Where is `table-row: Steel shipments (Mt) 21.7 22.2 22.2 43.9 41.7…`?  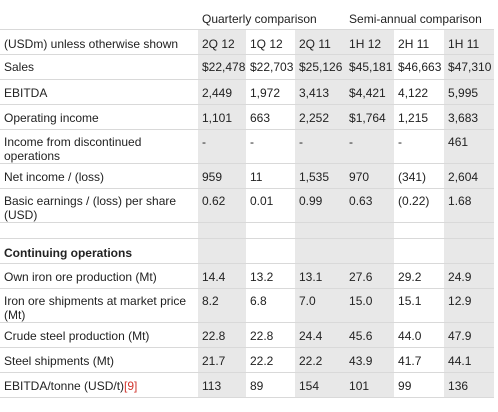 table-row: Steel shipments (Mt) 21.7 22.2 22.2 43.9 41.7… is located at coordinates (247, 360).